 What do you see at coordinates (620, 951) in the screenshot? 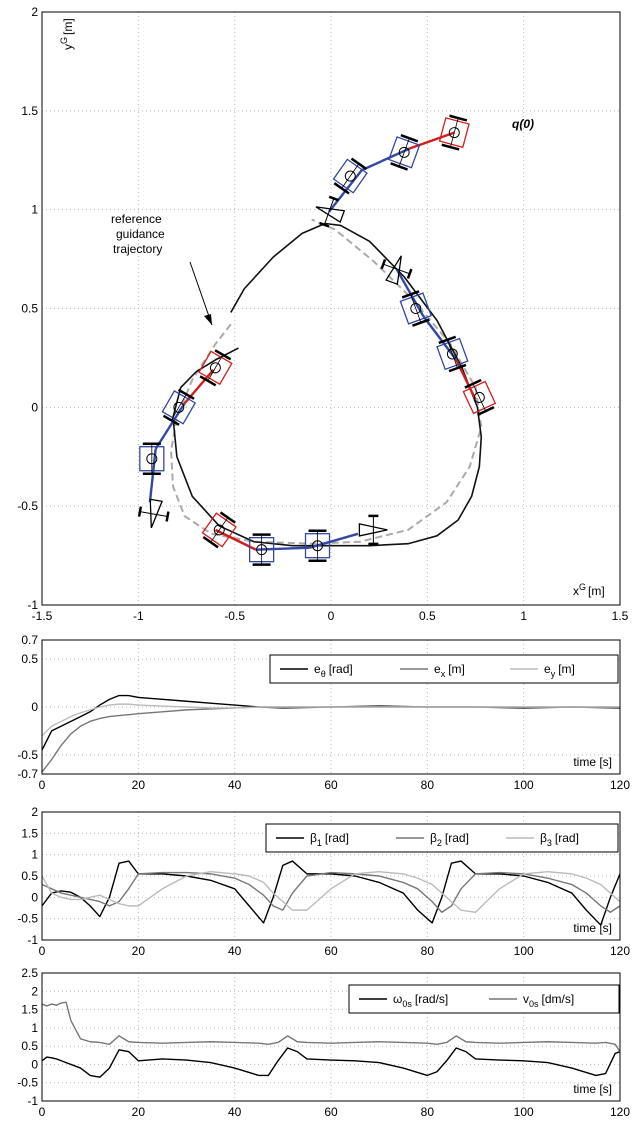
I see `steering-x-tick-label: 120` at bounding box center [620, 951].